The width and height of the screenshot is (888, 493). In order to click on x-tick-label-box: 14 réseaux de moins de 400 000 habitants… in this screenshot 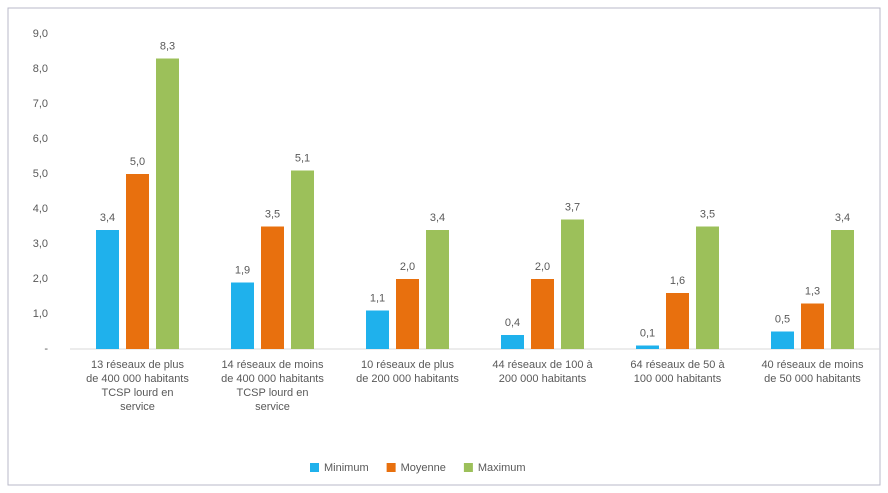, I will do `click(272, 386)`.